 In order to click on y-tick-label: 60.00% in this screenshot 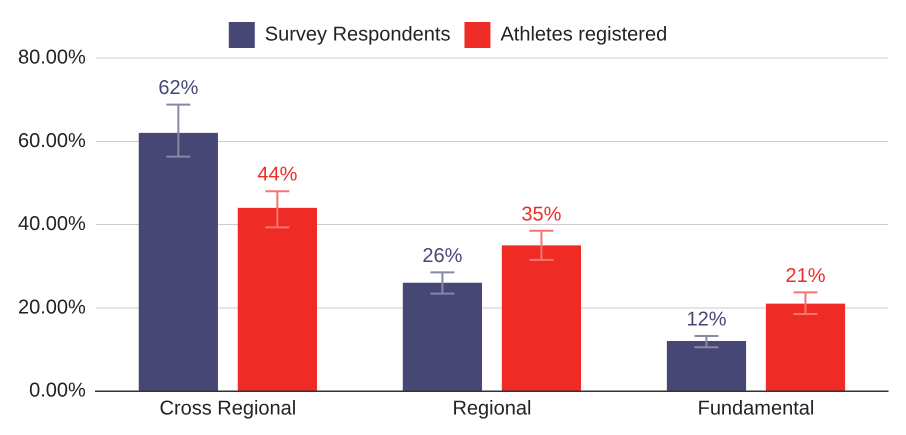, I will do `click(52, 141)`.